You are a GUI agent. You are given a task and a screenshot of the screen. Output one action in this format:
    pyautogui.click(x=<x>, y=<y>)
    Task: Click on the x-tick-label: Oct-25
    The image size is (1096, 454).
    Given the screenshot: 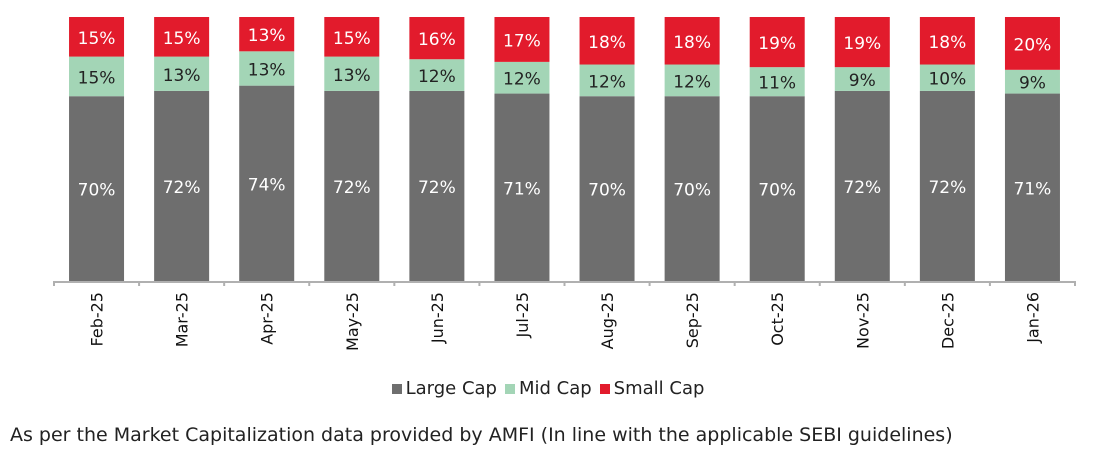 What is the action you would take?
    pyautogui.click(x=777, y=319)
    